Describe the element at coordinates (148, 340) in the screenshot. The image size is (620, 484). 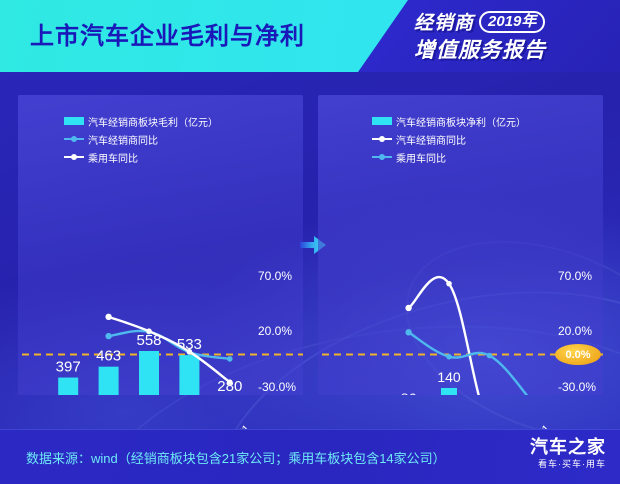
I see `svg-text: 558` at that location.